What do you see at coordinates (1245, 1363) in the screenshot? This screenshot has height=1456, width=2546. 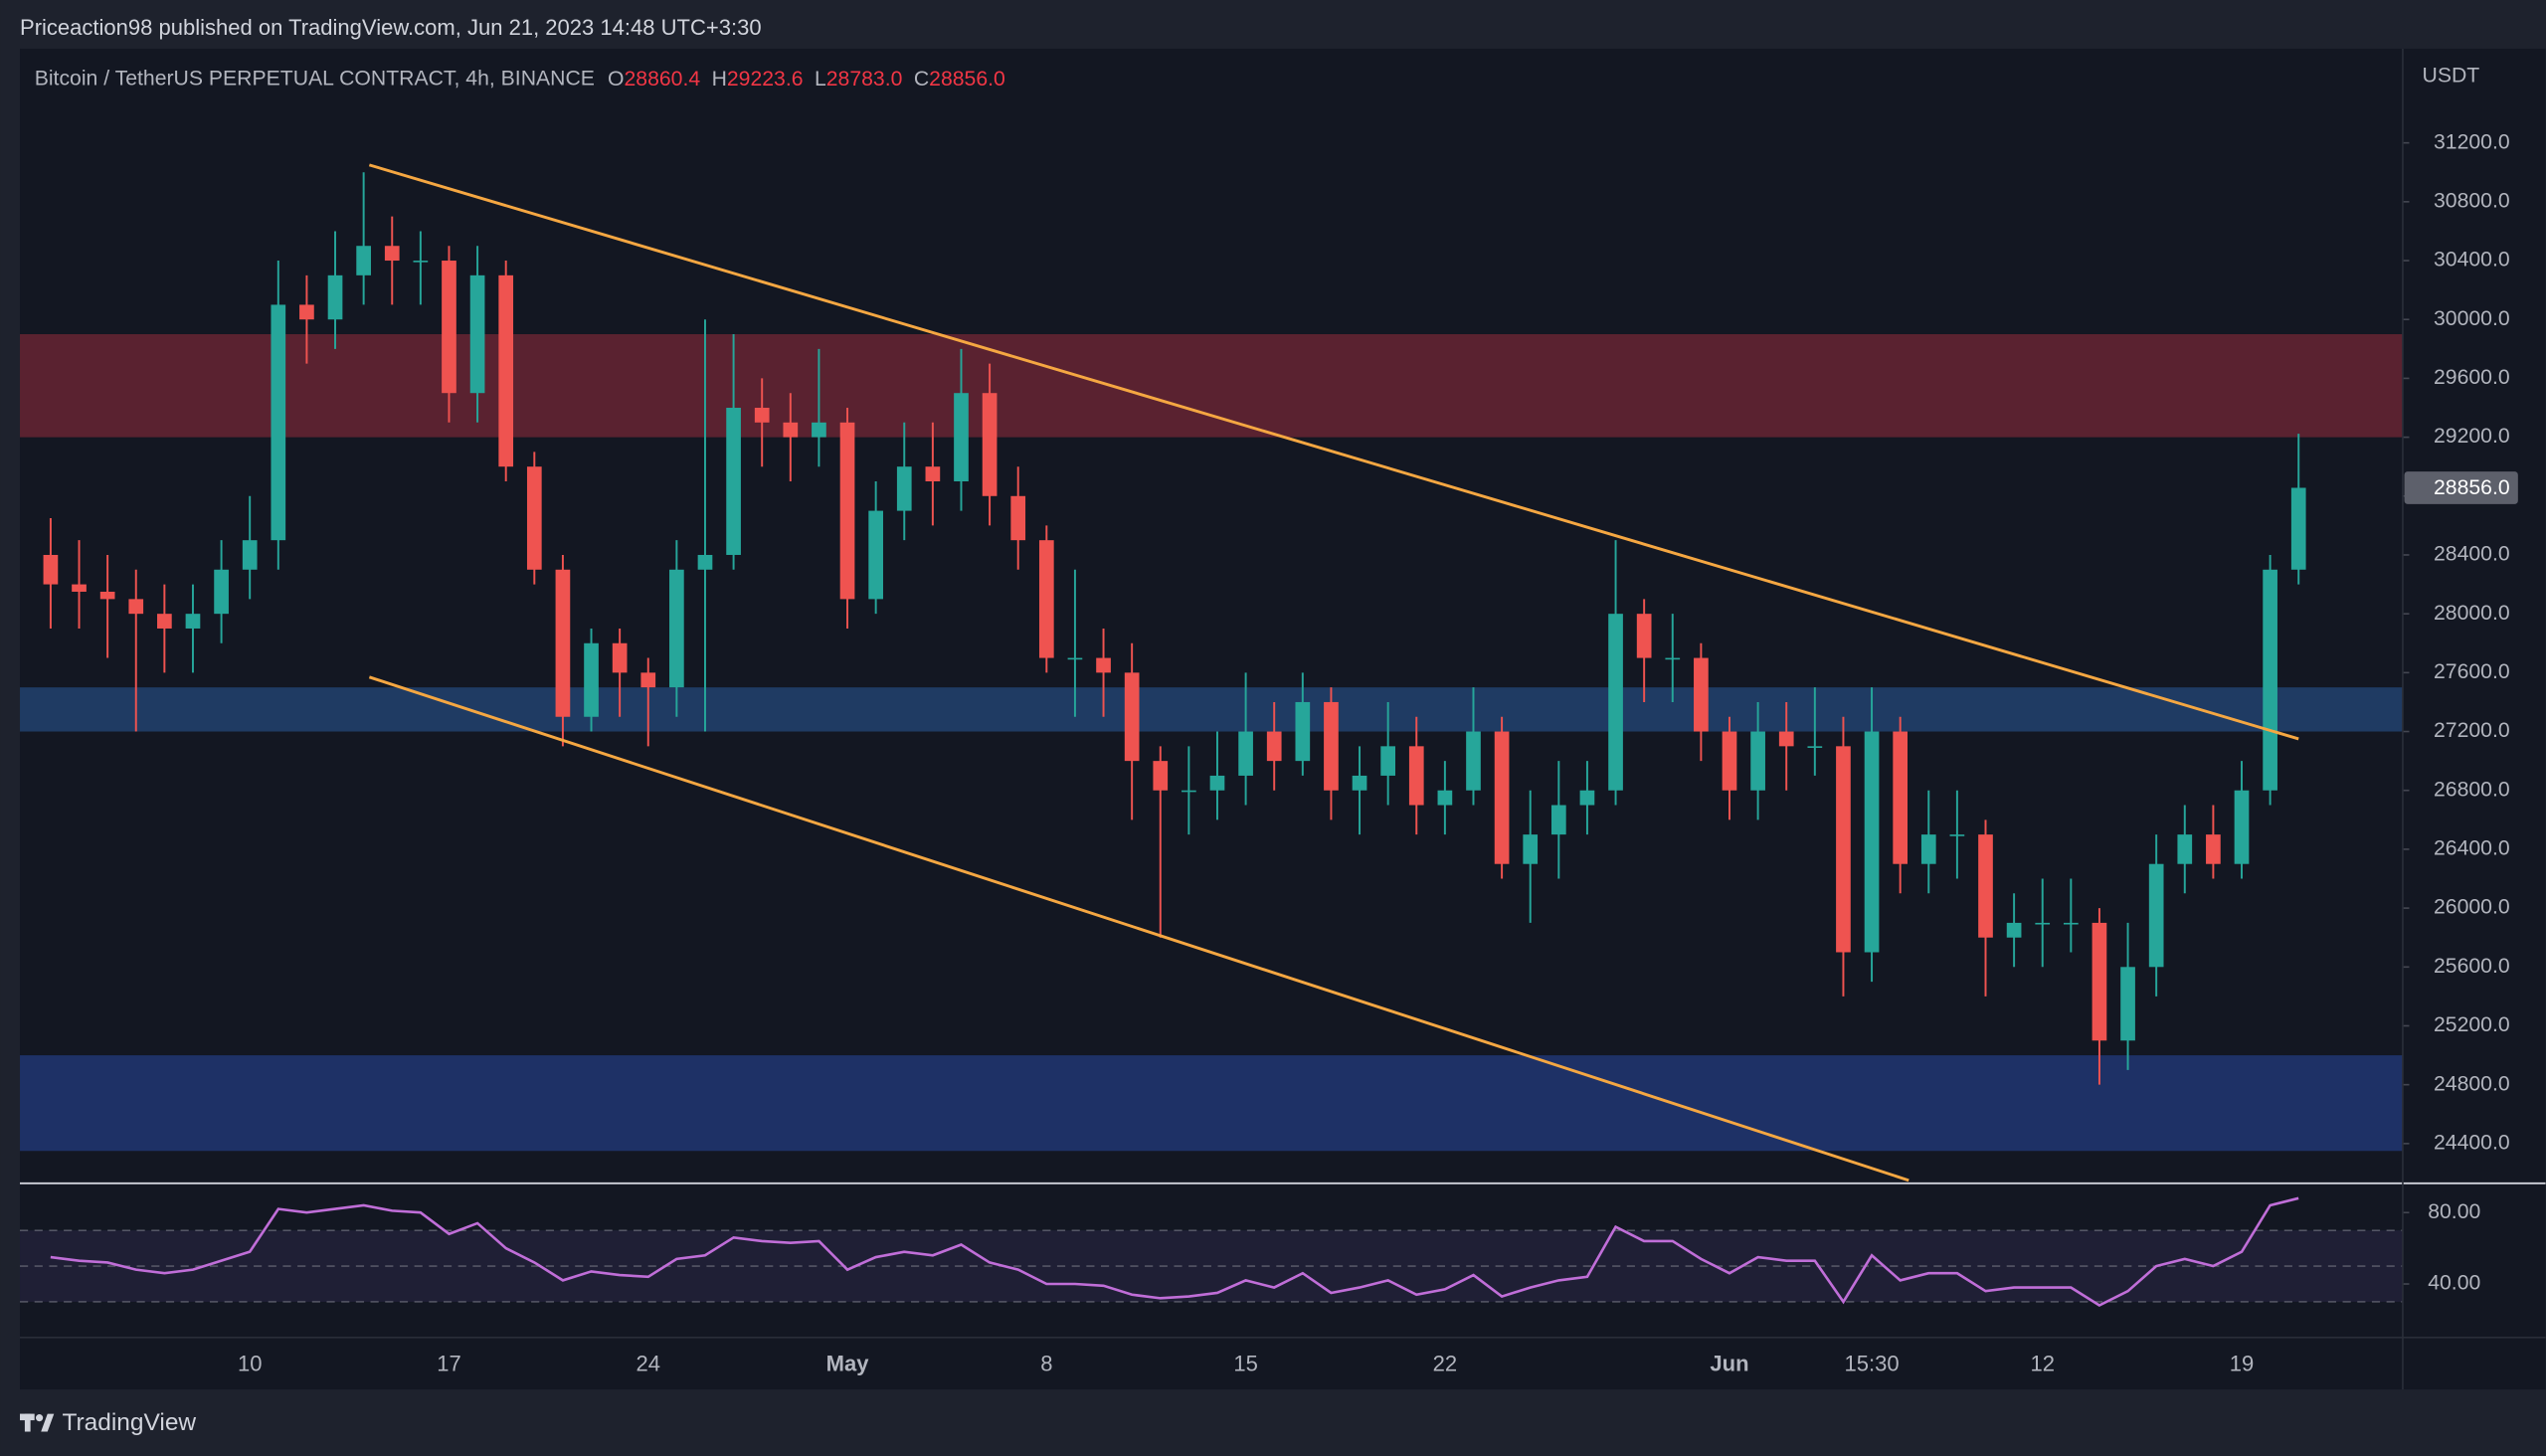 I see `x-tick-label: 15` at bounding box center [1245, 1363].